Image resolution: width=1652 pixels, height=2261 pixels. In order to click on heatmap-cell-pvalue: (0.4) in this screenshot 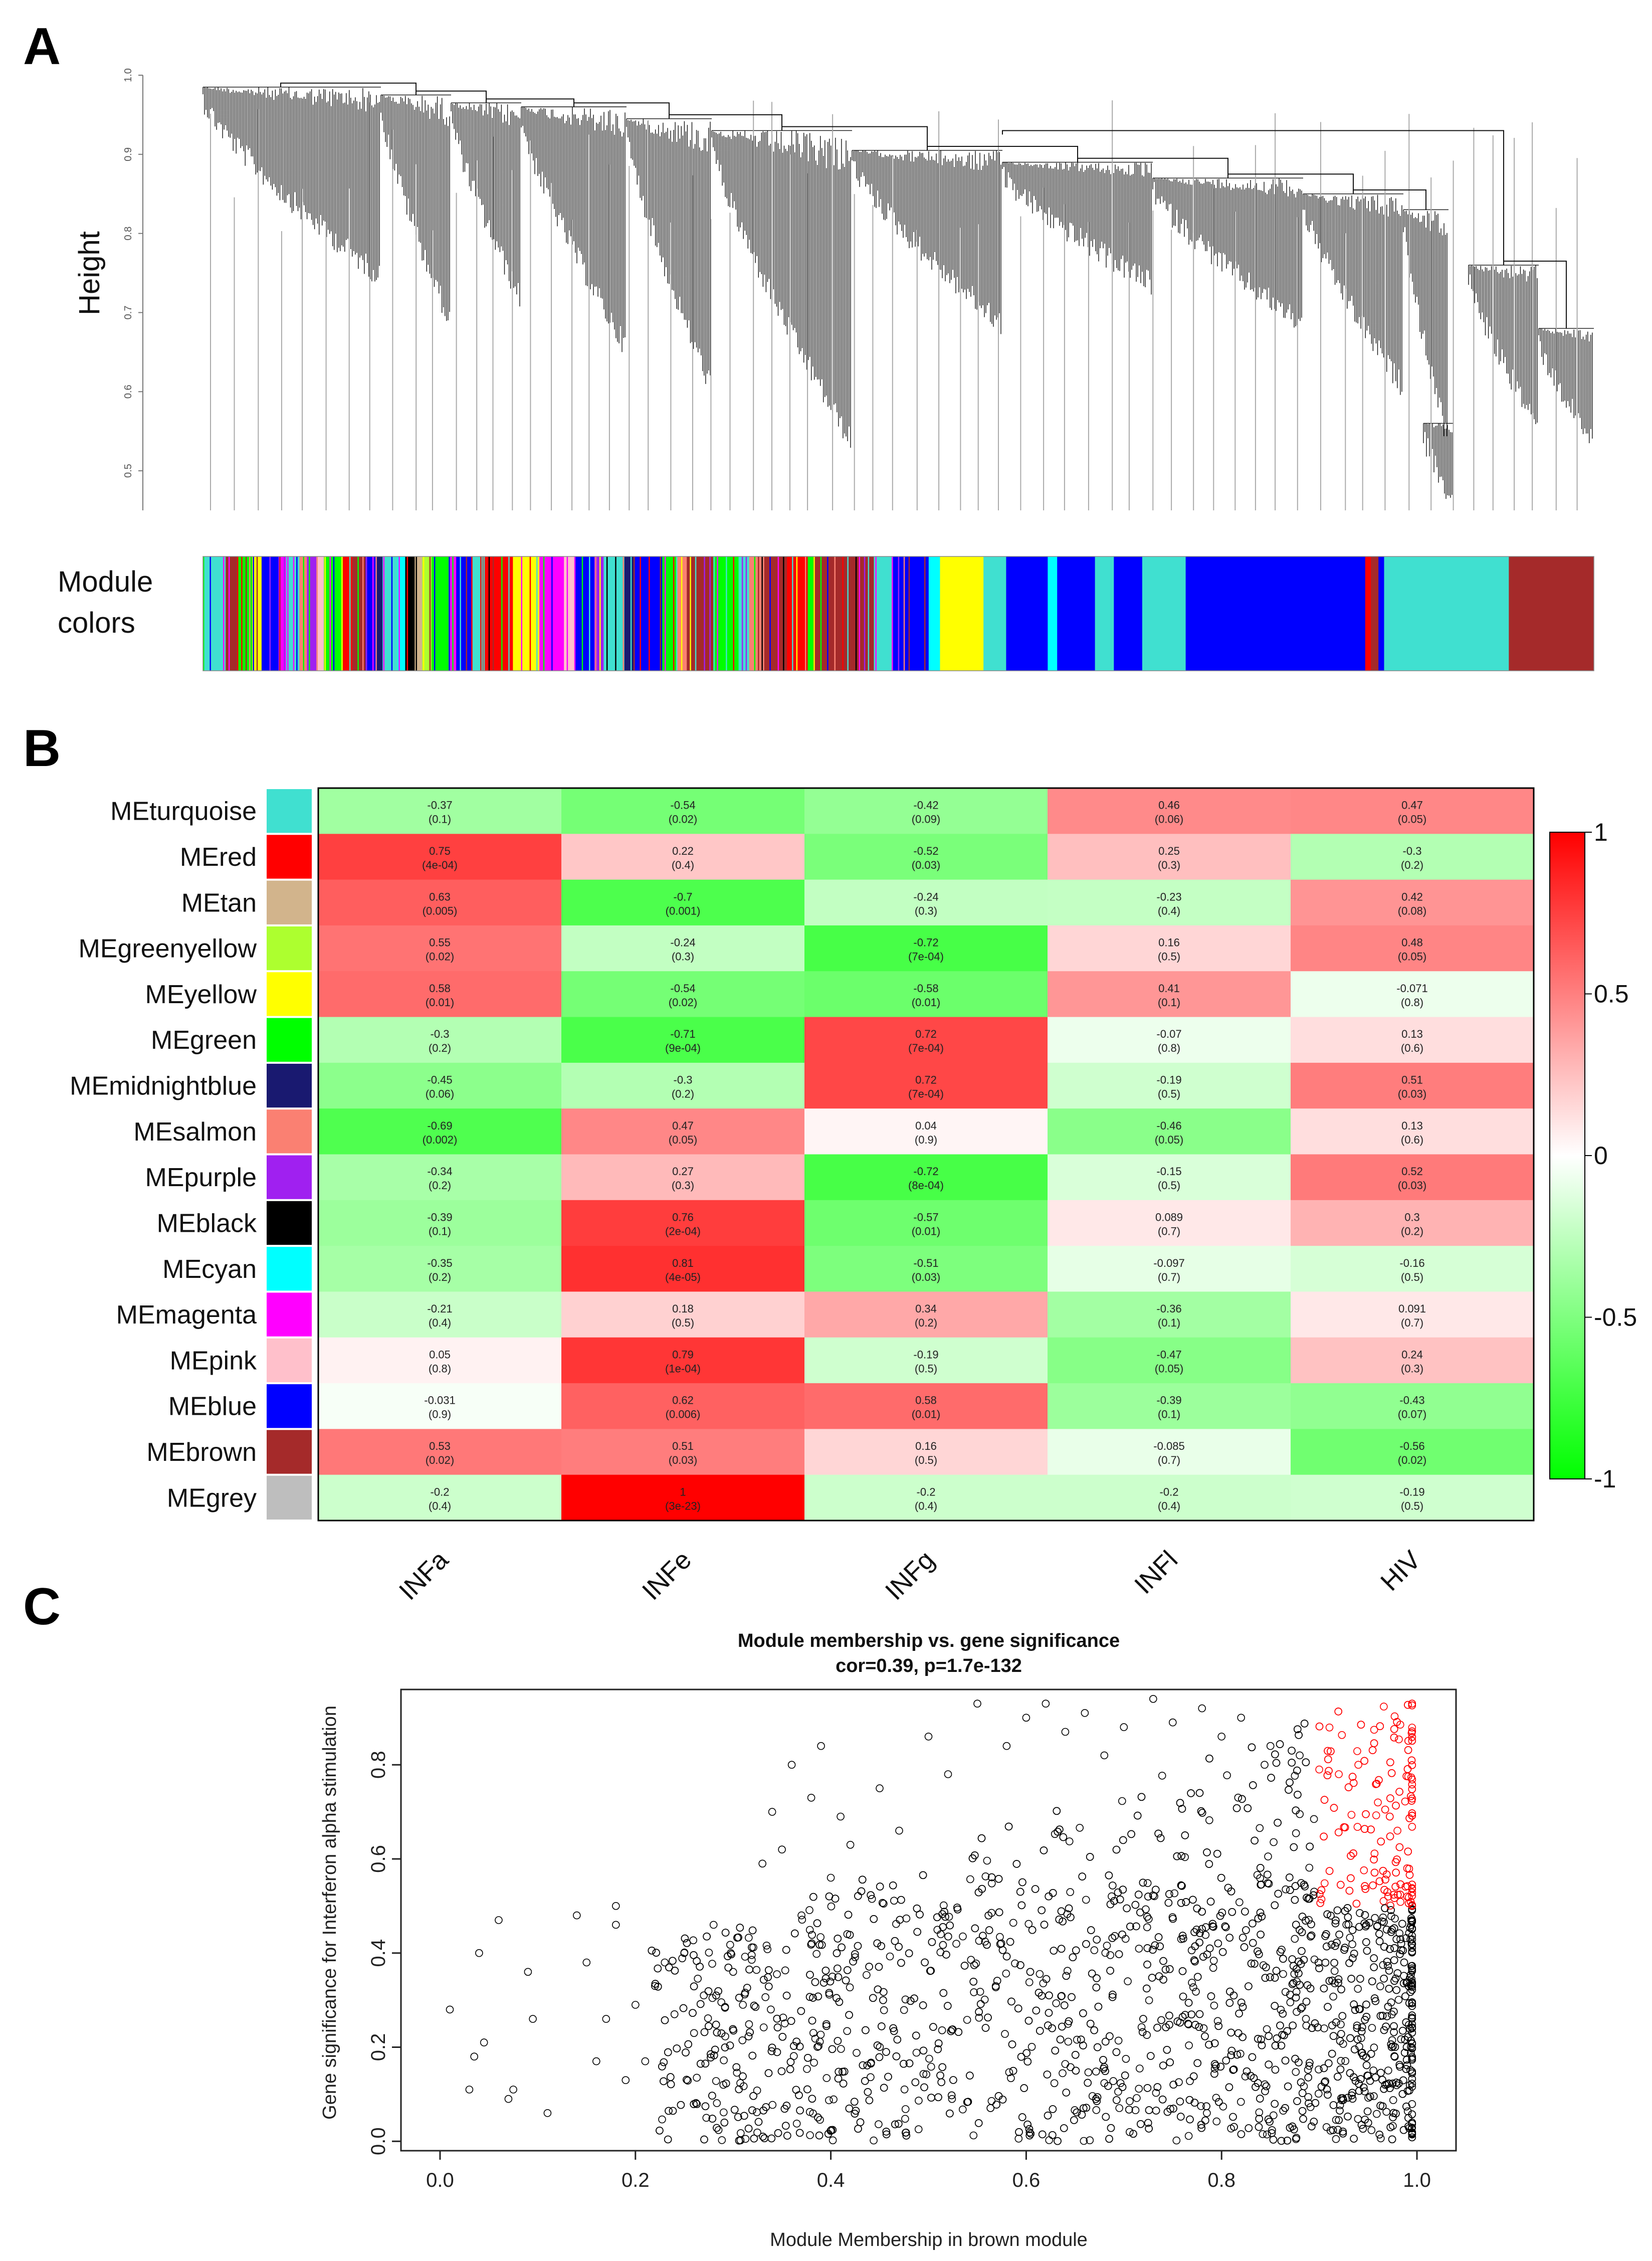, I will do `click(440, 1322)`.